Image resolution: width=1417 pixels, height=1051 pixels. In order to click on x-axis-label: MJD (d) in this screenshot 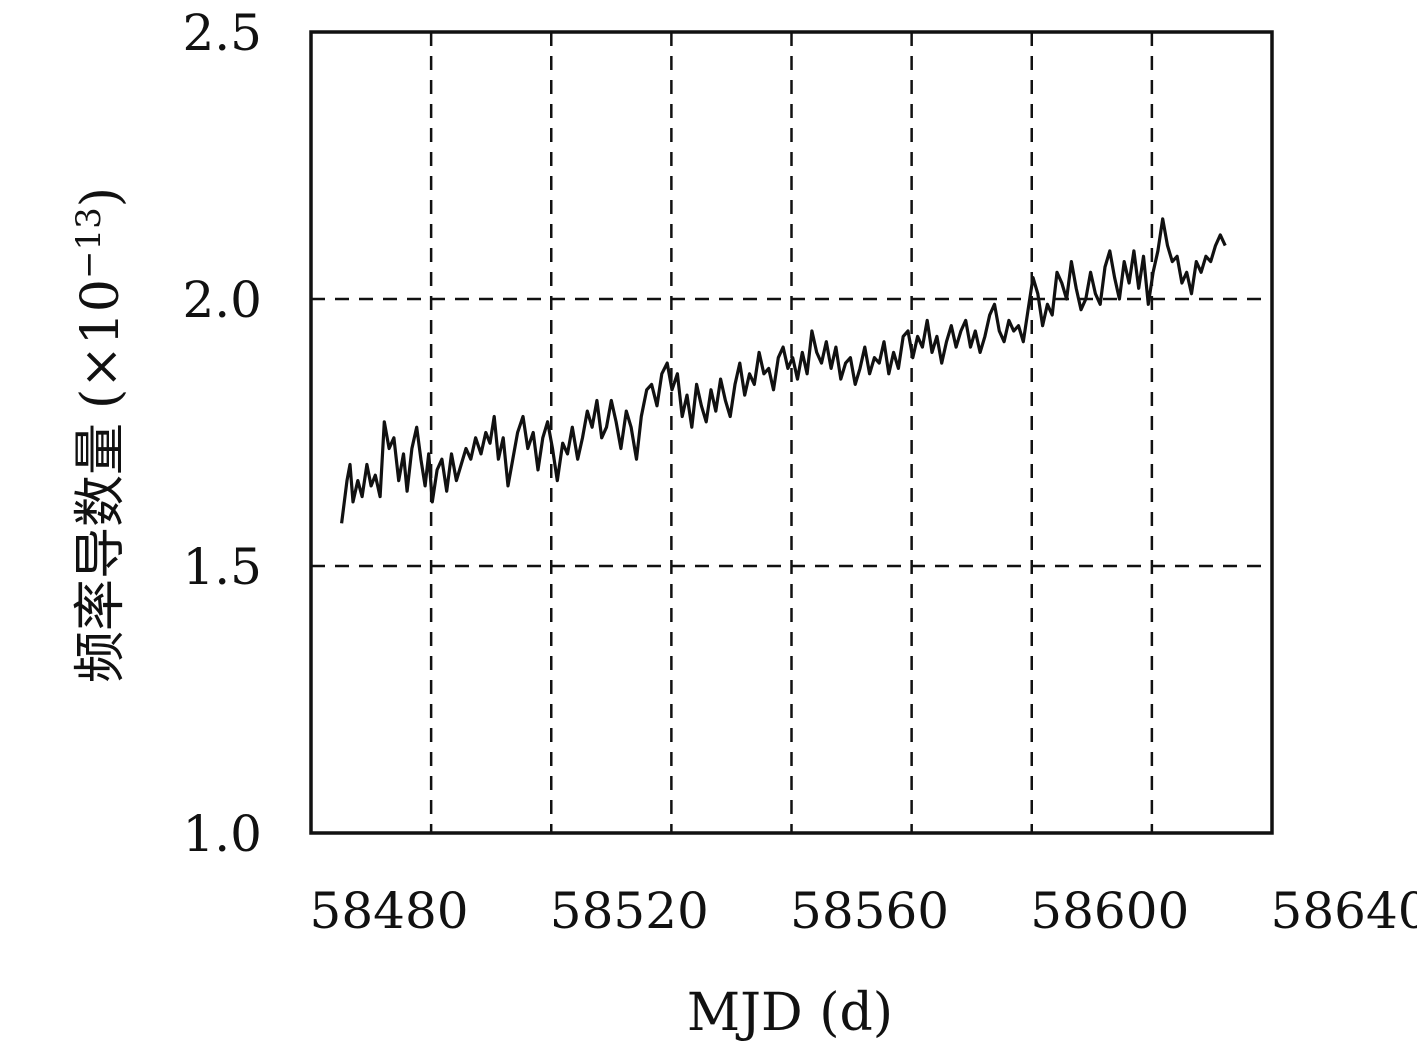, I will do `click(790, 1013)`.